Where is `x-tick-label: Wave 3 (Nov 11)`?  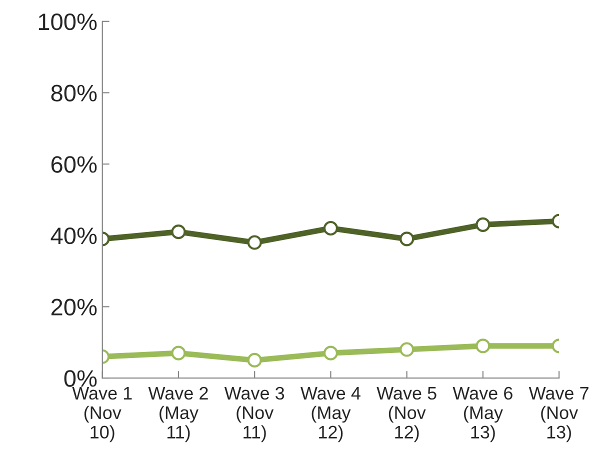
x-tick-label: Wave 3 (Nov 11) is located at coordinates (254, 414).